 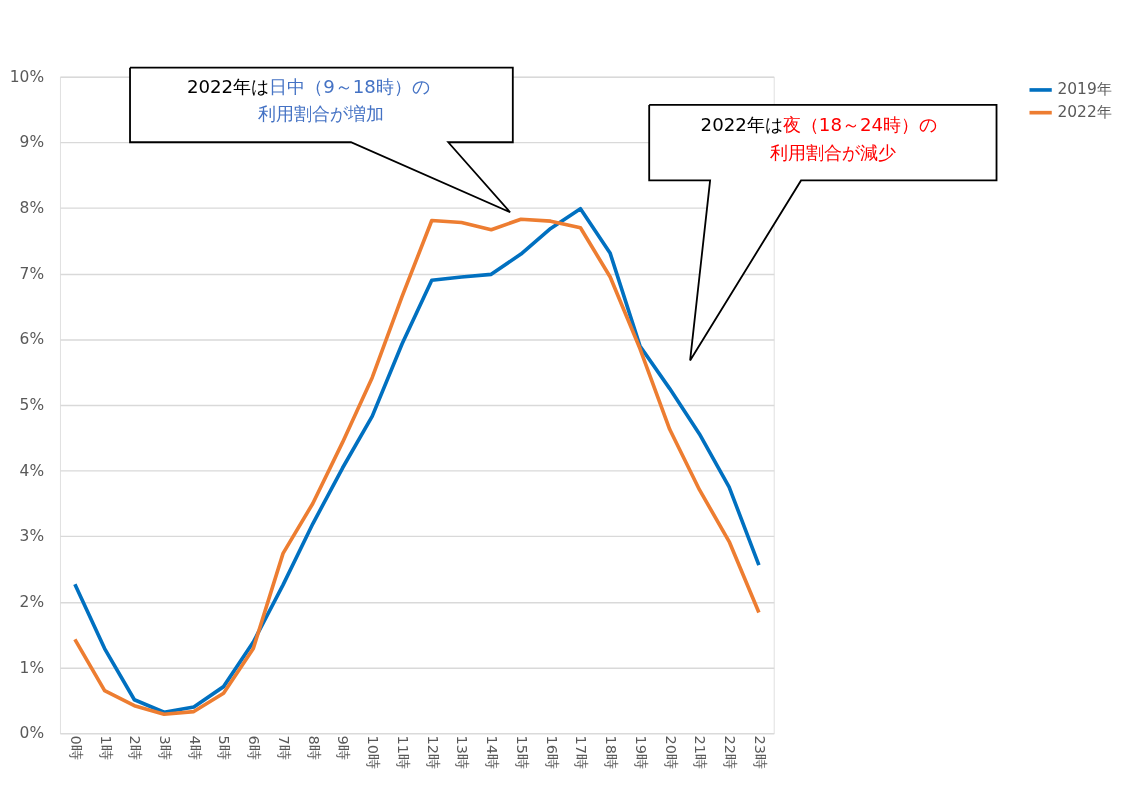 I want to click on x-tick-label: 1時, so click(x=105, y=747).